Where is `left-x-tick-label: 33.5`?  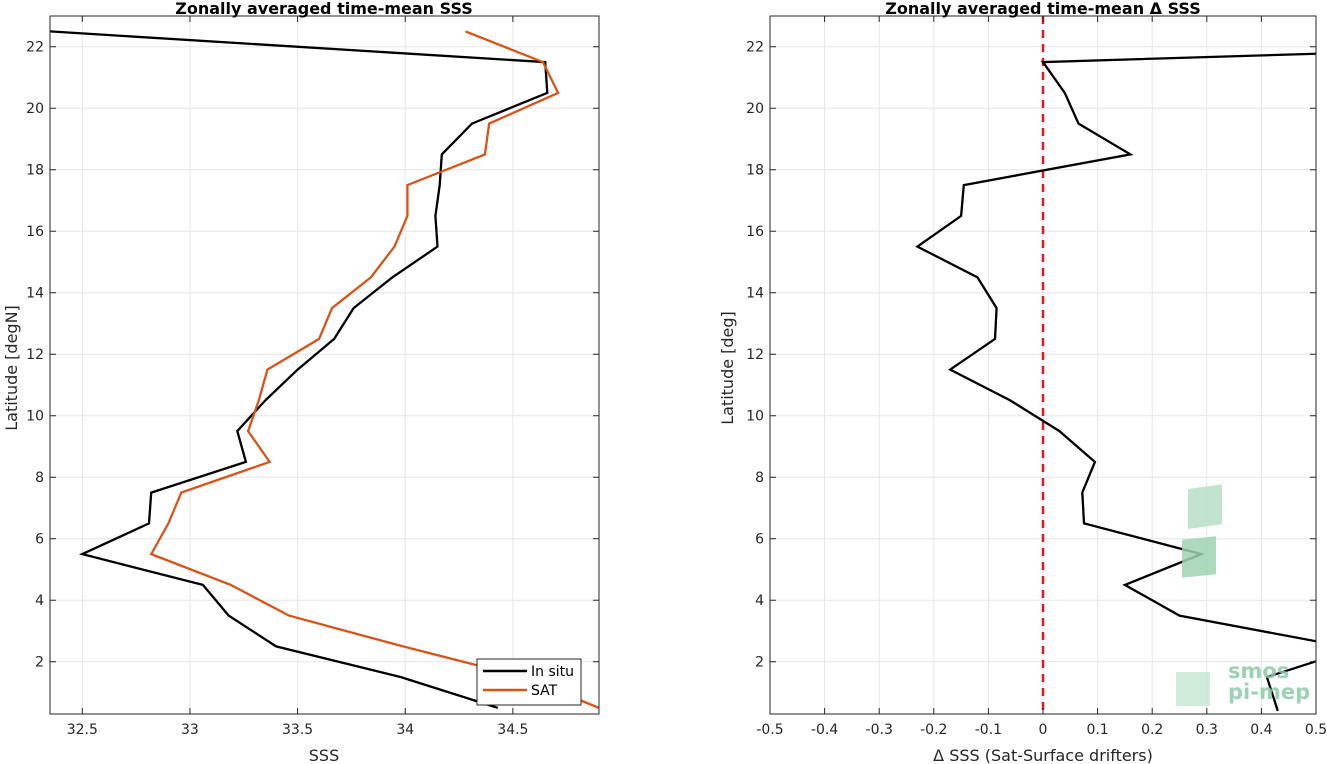
left-x-tick-label: 33.5 is located at coordinates (297, 730).